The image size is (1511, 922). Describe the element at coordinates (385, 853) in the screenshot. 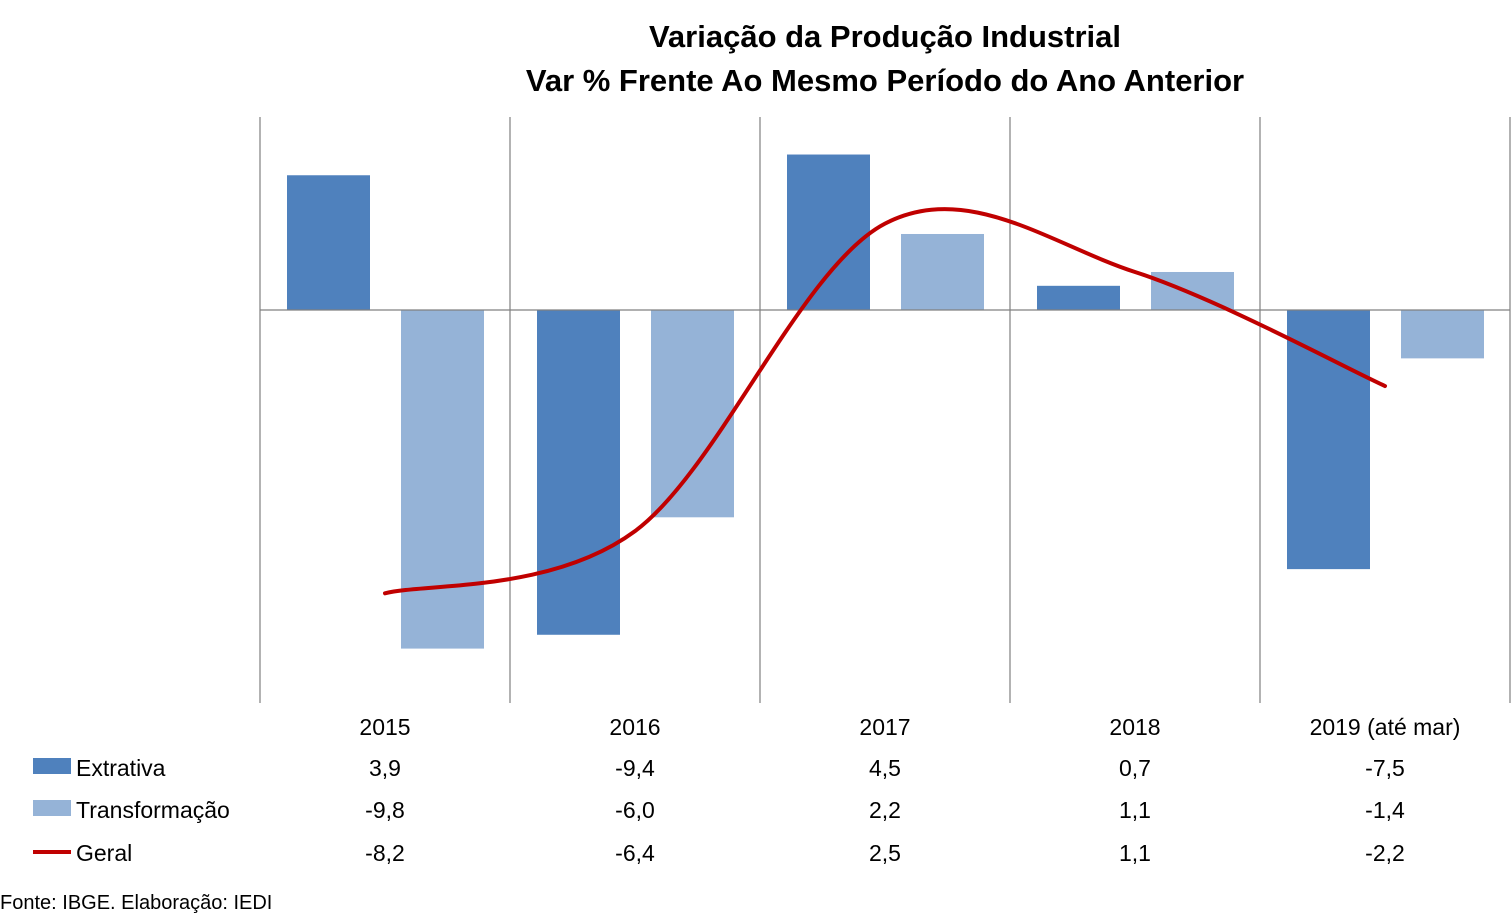

I see `data-label-geral: -8,2` at that location.